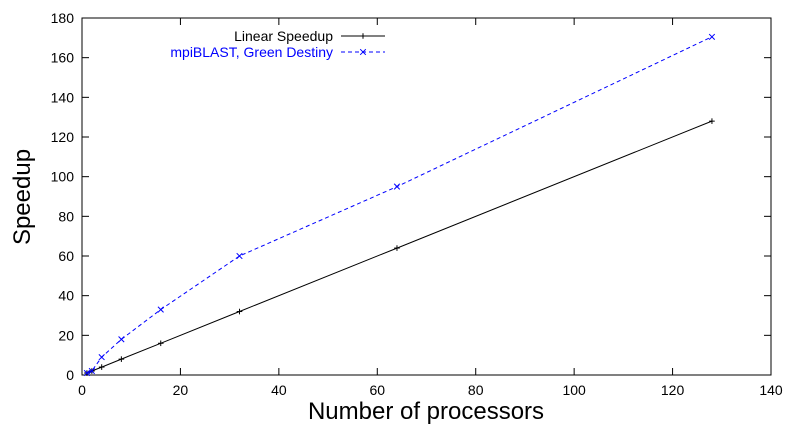 Image resolution: width=788 pixels, height=427 pixels. Describe the element at coordinates (66, 296) in the screenshot. I see `y-tick-label: 40` at that location.